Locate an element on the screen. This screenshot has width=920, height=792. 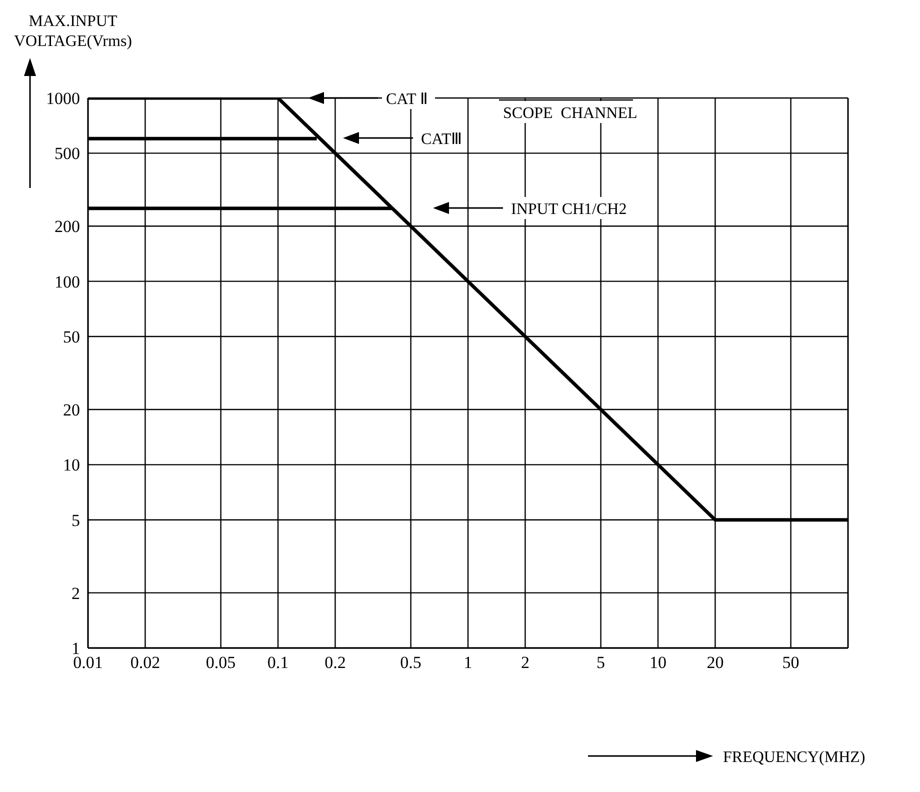
x-tick-label: 0.5 is located at coordinates (411, 662).